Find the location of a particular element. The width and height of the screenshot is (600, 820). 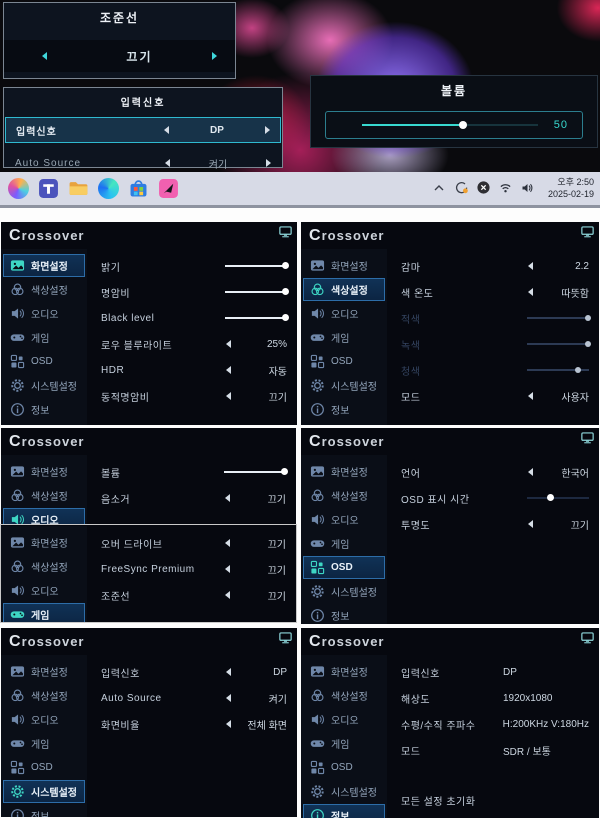

menu-row: 투명도 끄기 is located at coordinates (495, 526).